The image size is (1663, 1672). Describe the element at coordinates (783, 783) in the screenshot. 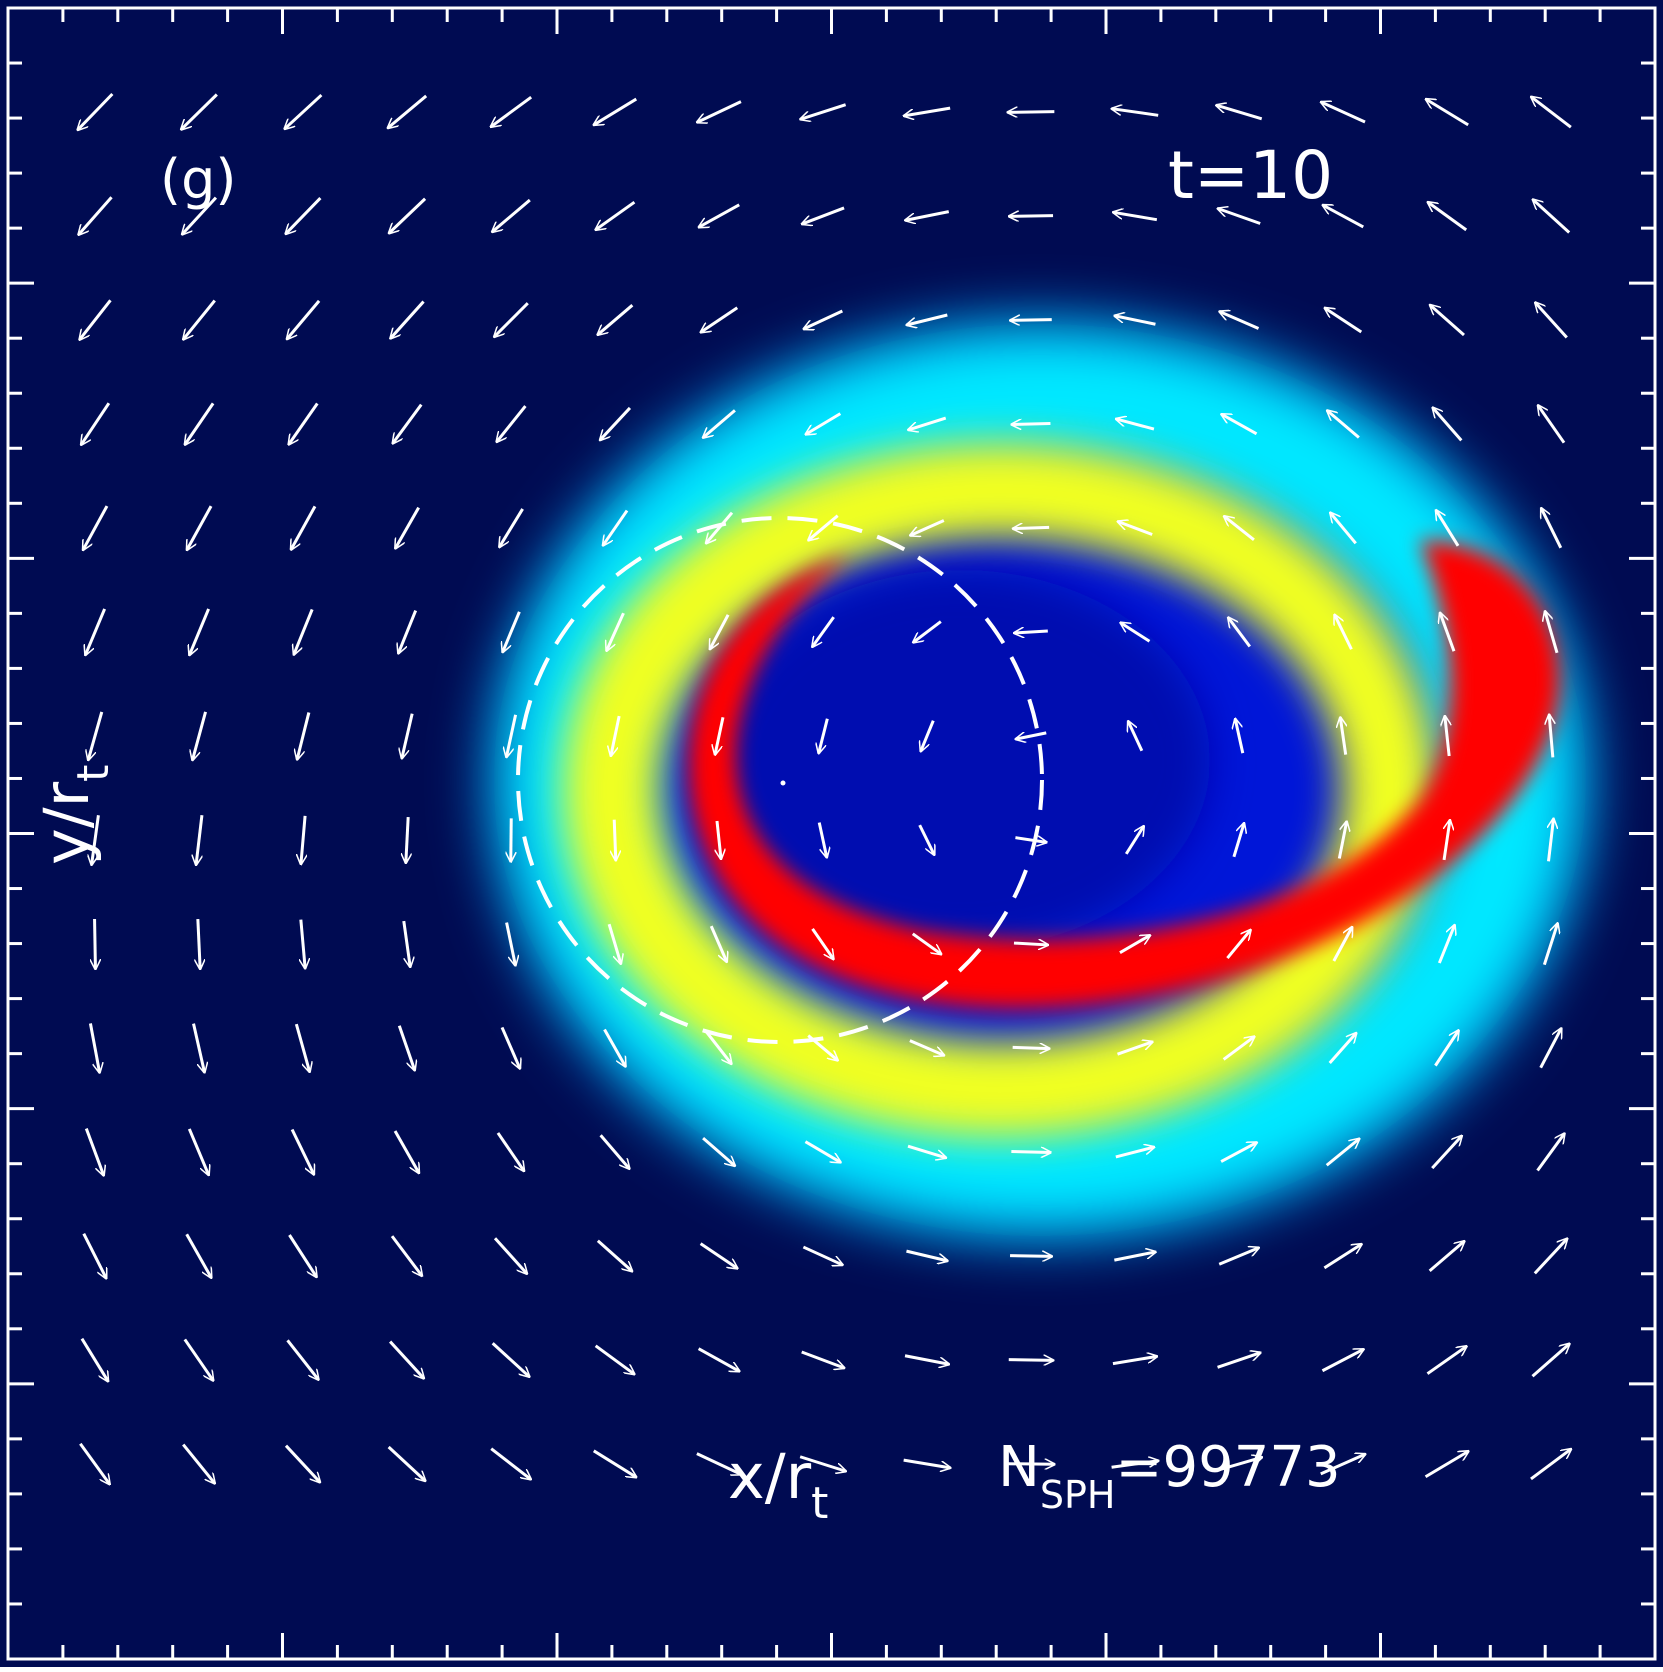

I see `center-point` at that location.